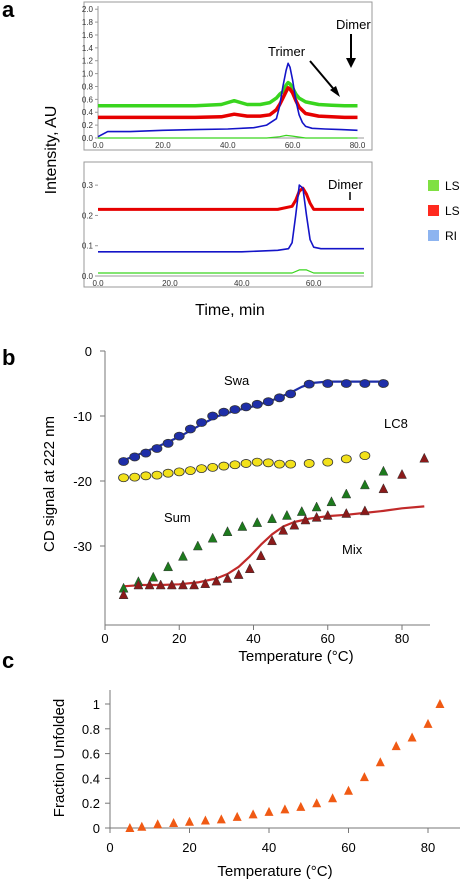 The height and width of the screenshot is (886, 474). What do you see at coordinates (328, 638) in the screenshot?
I see `cd-x-tick-label: 60` at bounding box center [328, 638].